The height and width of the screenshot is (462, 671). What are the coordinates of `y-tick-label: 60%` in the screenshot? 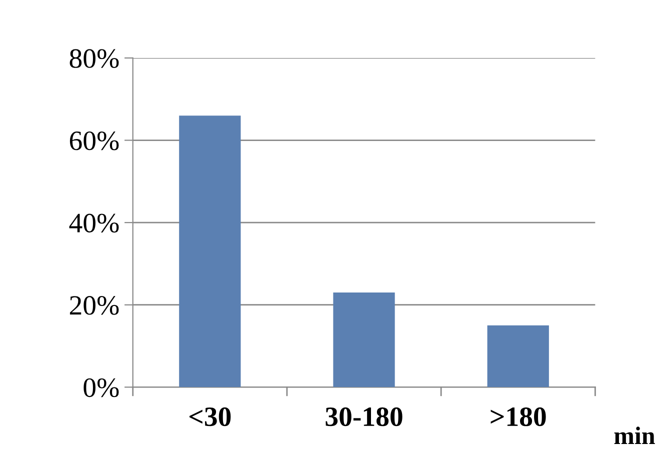 It's located at (94, 140).